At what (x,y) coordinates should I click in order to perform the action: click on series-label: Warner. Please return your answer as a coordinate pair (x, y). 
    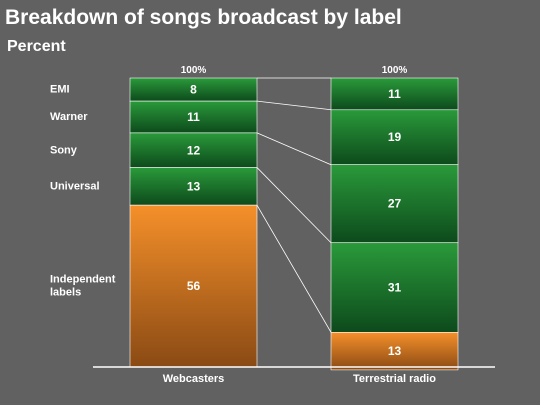
    Looking at the image, I should click on (69, 117).